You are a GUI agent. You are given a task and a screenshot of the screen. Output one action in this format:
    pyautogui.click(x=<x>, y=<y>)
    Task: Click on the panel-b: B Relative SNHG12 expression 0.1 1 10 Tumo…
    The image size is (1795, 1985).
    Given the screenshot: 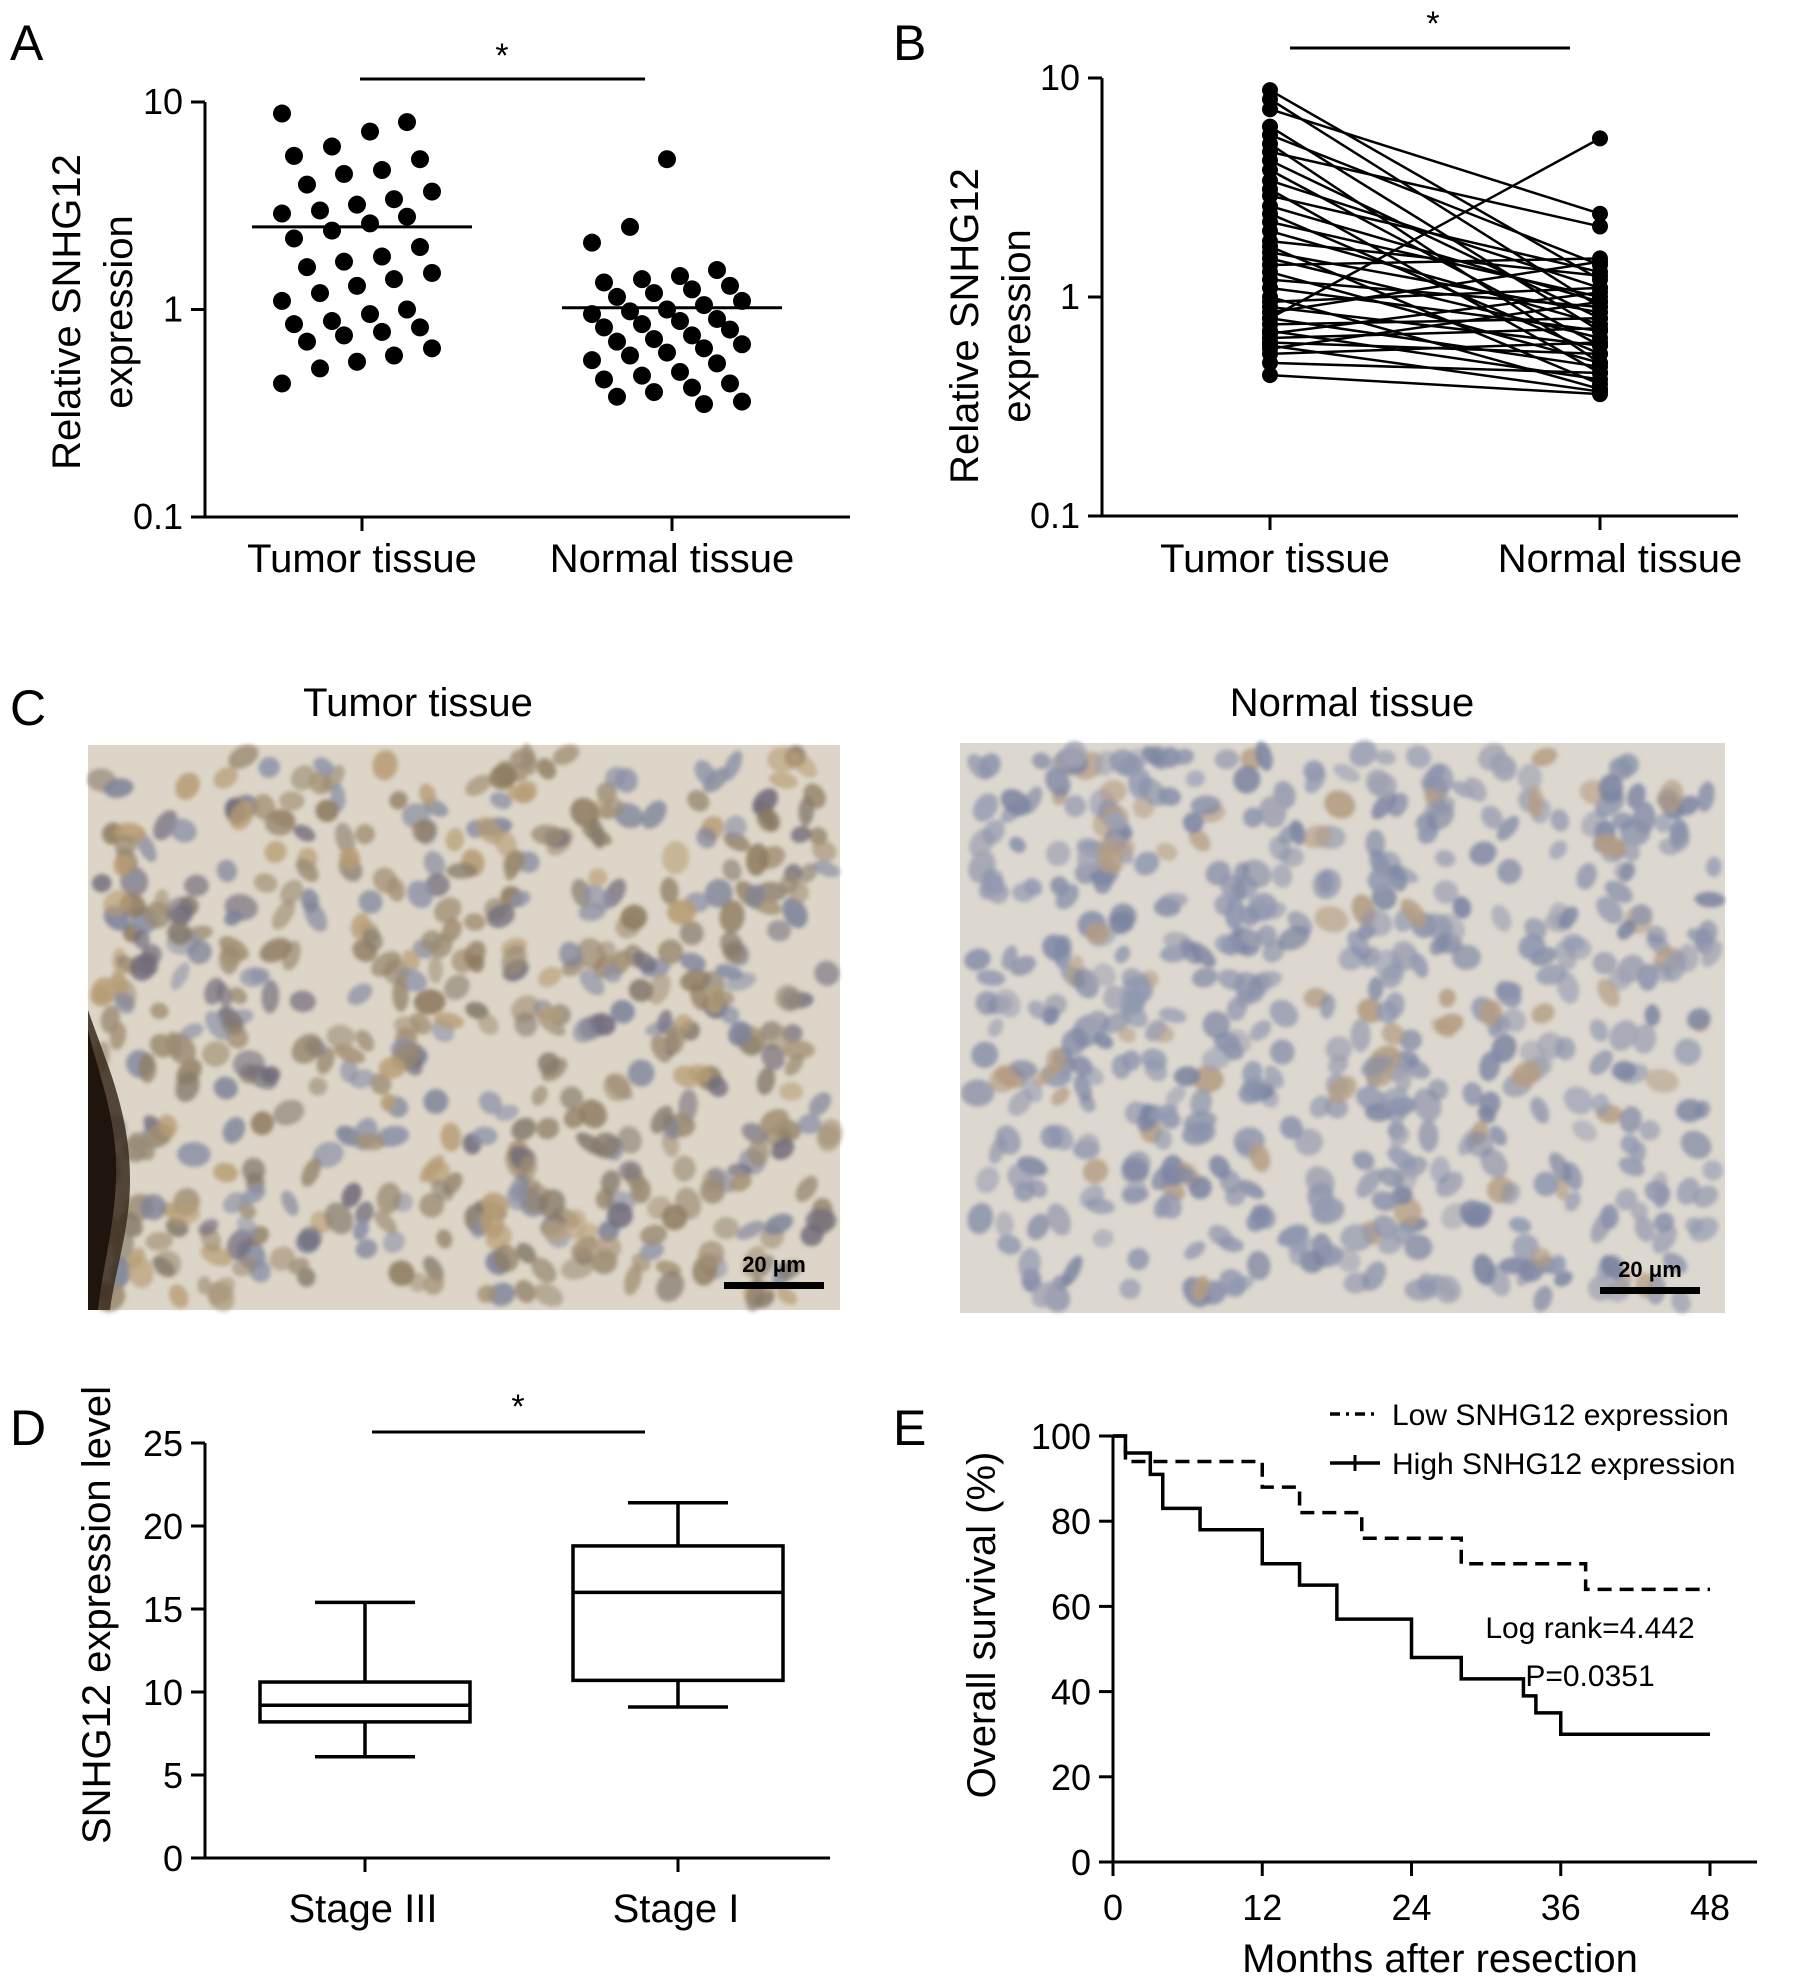 What is the action you would take?
    pyautogui.click(x=1317, y=293)
    